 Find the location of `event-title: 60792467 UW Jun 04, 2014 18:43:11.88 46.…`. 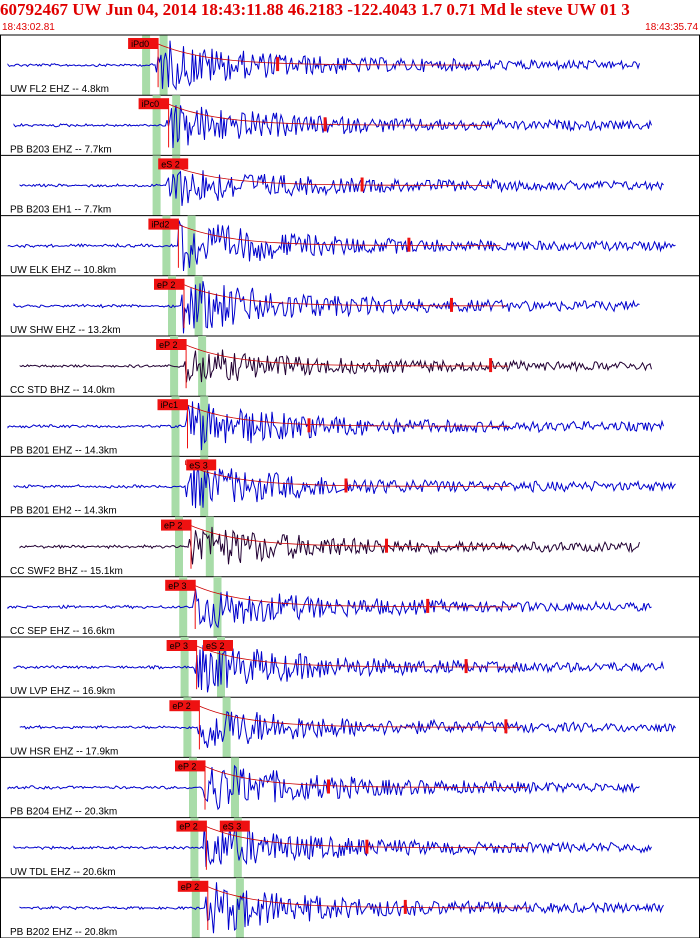

event-title: 60792467 UW Jun 04, 2014 18:43:11.88 46.… is located at coordinates (315, 9).